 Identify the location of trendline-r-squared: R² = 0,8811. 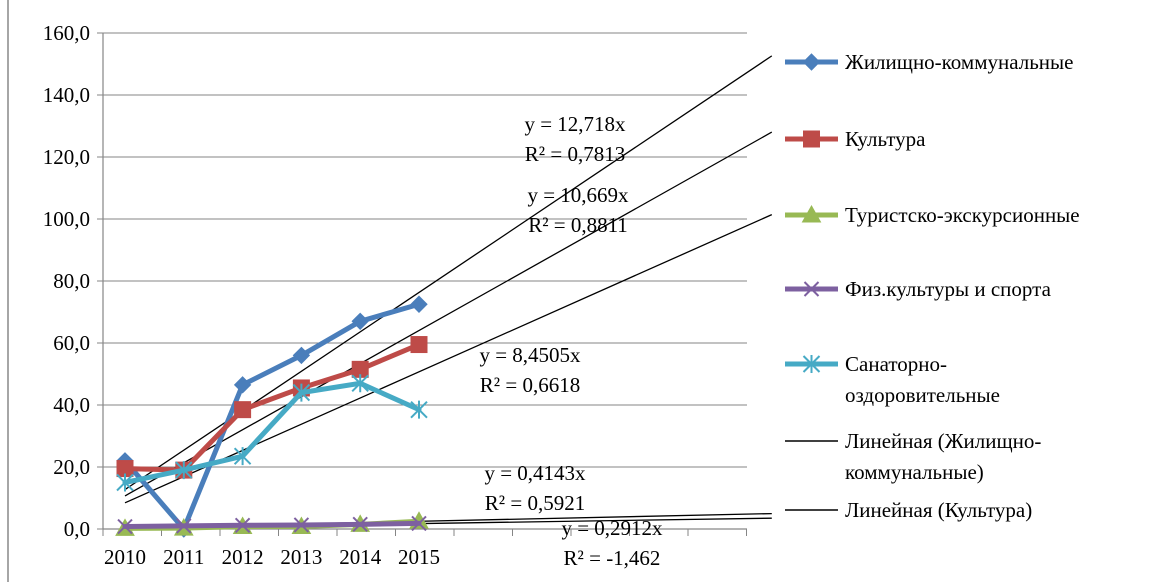
(578, 225).